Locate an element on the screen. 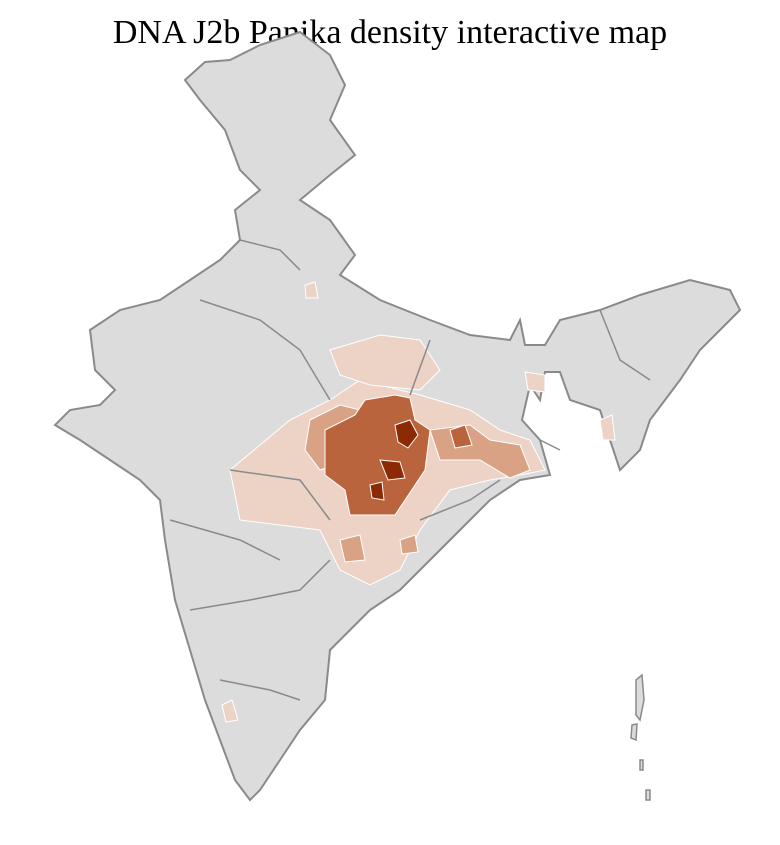  region-low-density-east is located at coordinates (535, 382).